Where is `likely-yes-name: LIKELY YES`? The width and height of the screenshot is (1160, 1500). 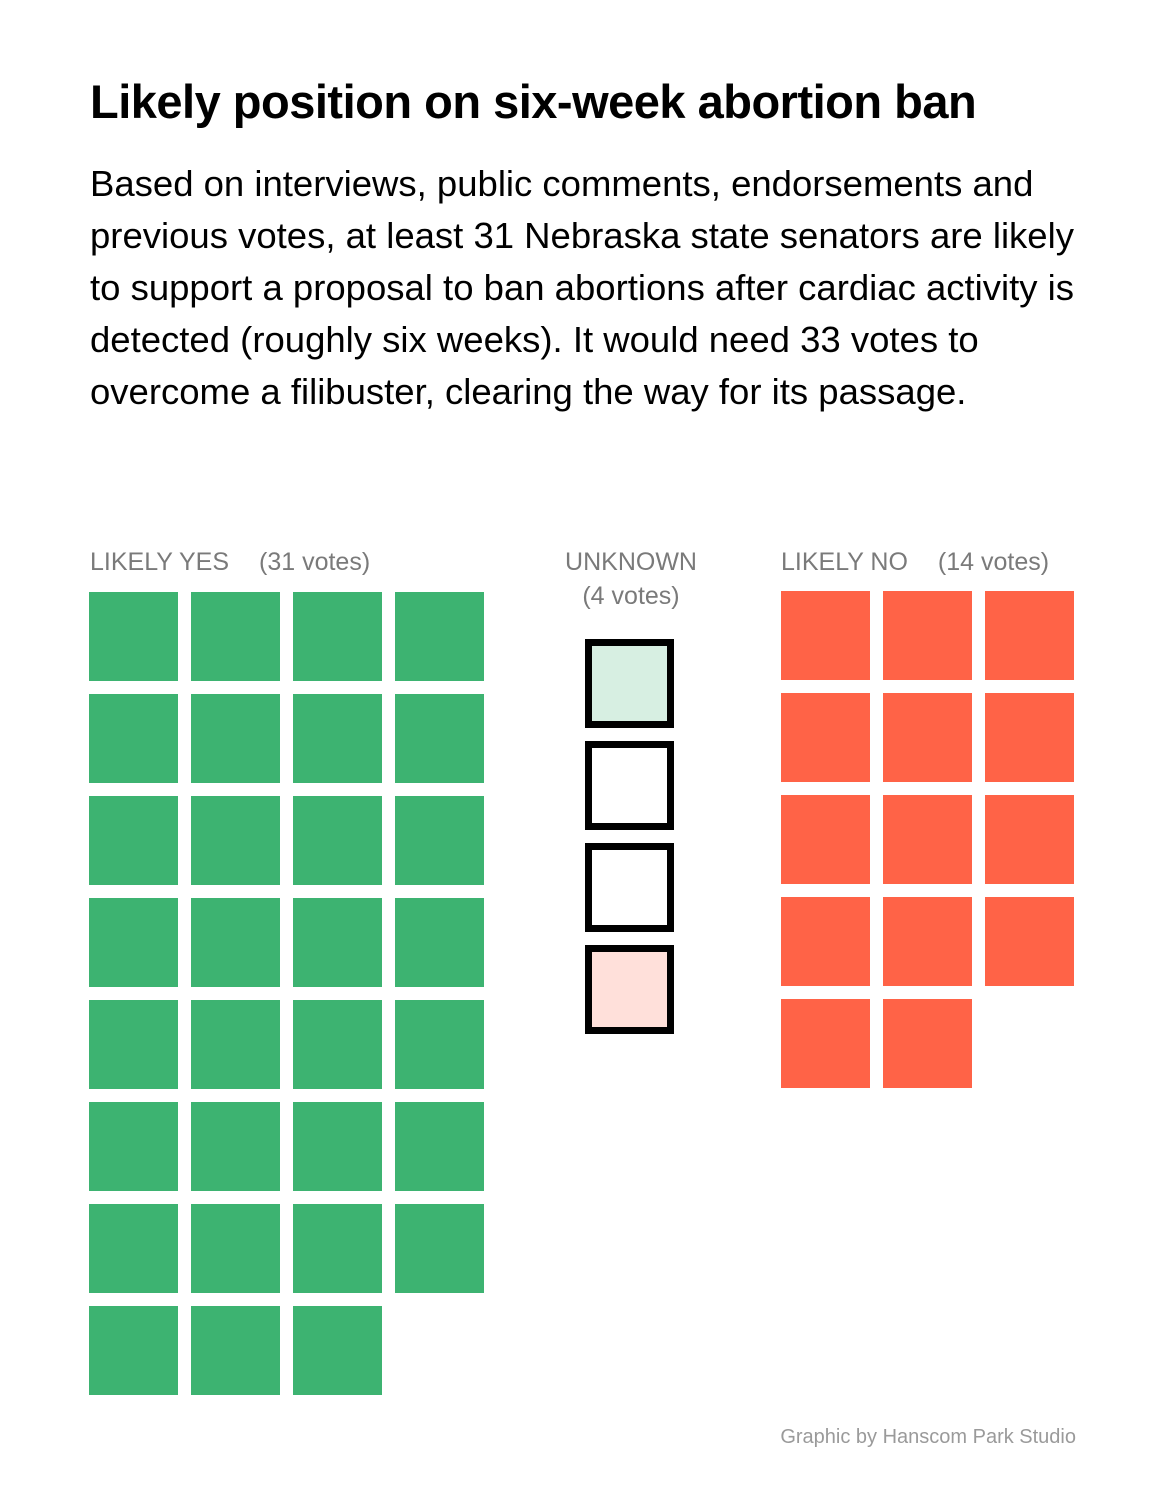 likely-yes-name: LIKELY YES is located at coordinates (159, 562).